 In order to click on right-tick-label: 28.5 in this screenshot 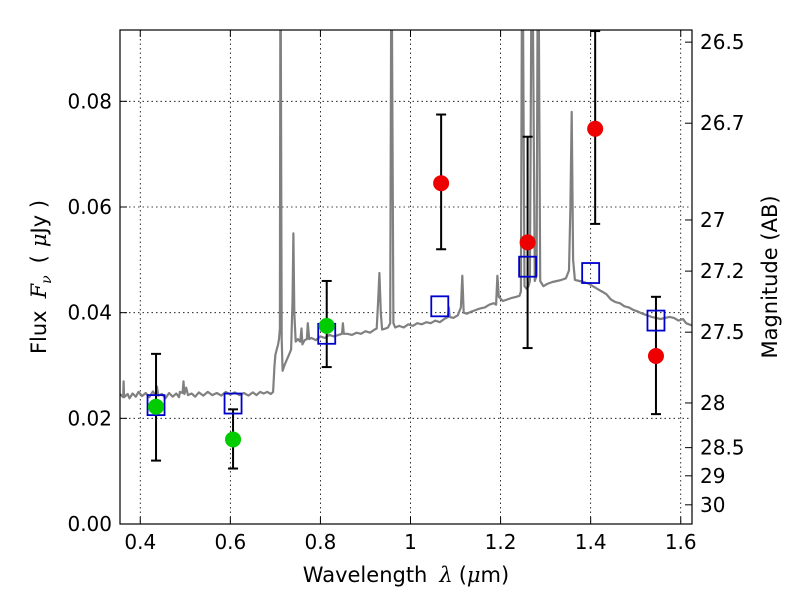, I will do `click(722, 448)`.